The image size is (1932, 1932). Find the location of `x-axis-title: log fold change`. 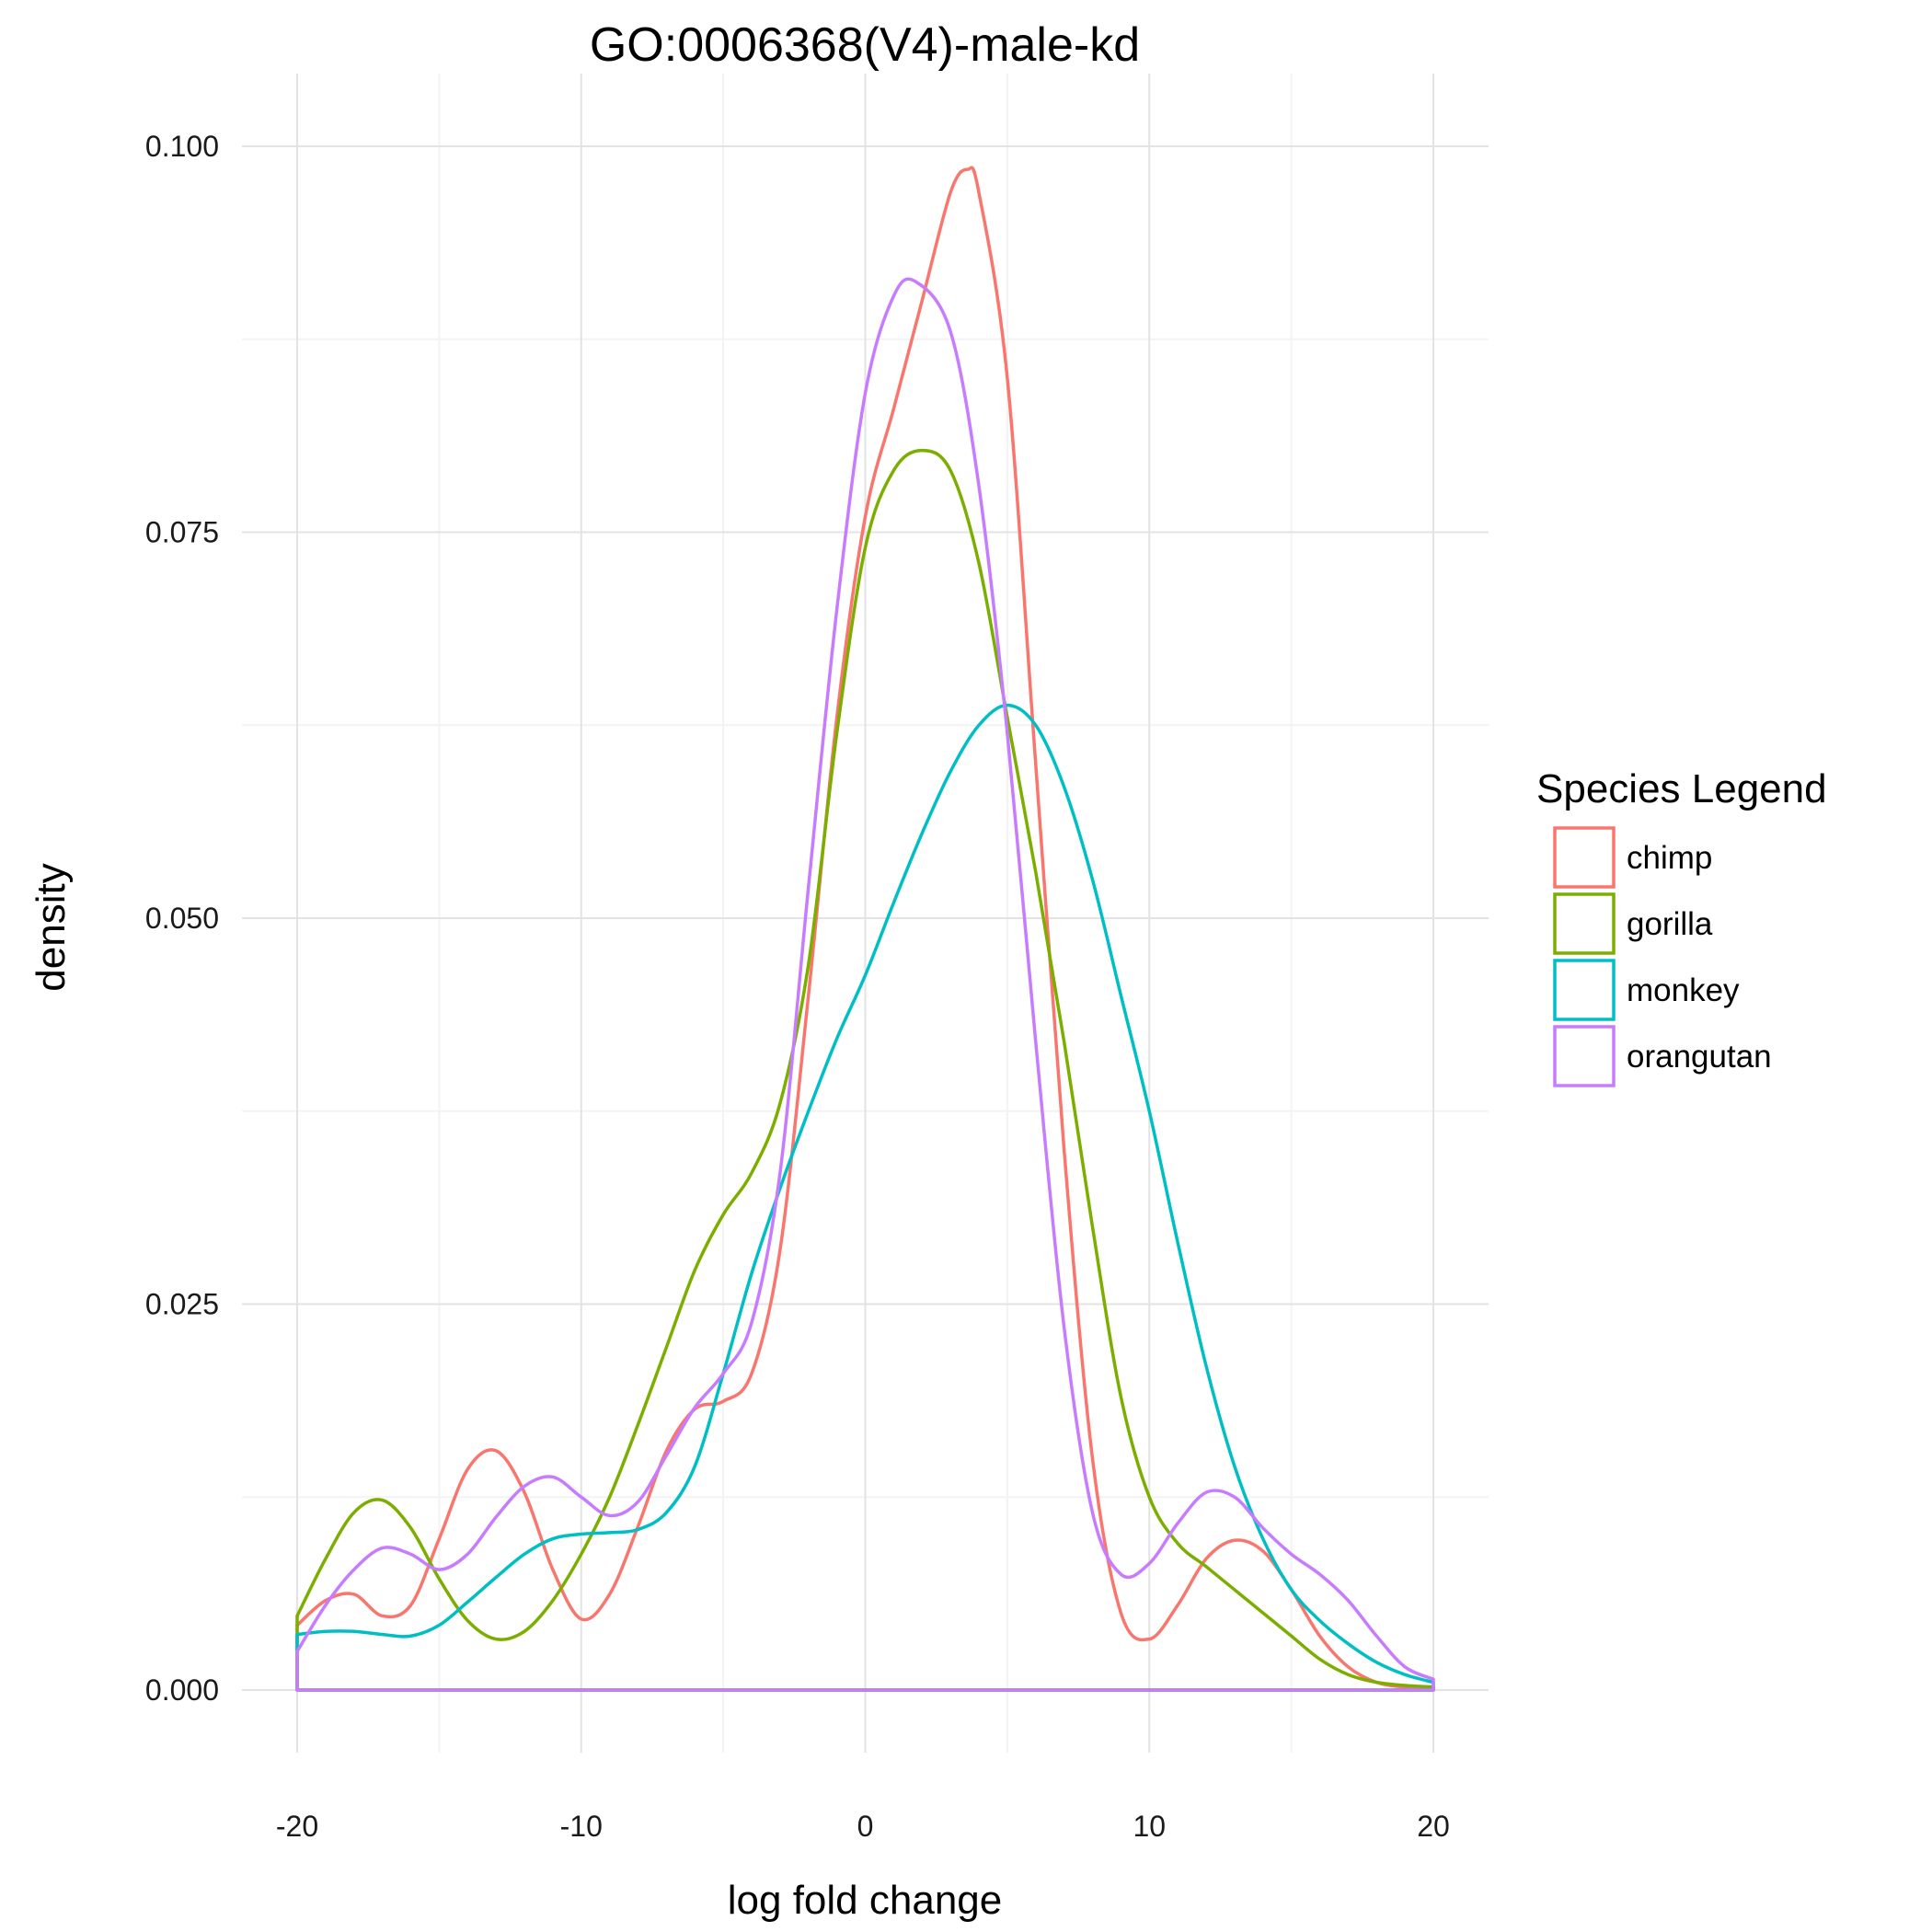

x-axis-title: log fold change is located at coordinates (865, 1901).